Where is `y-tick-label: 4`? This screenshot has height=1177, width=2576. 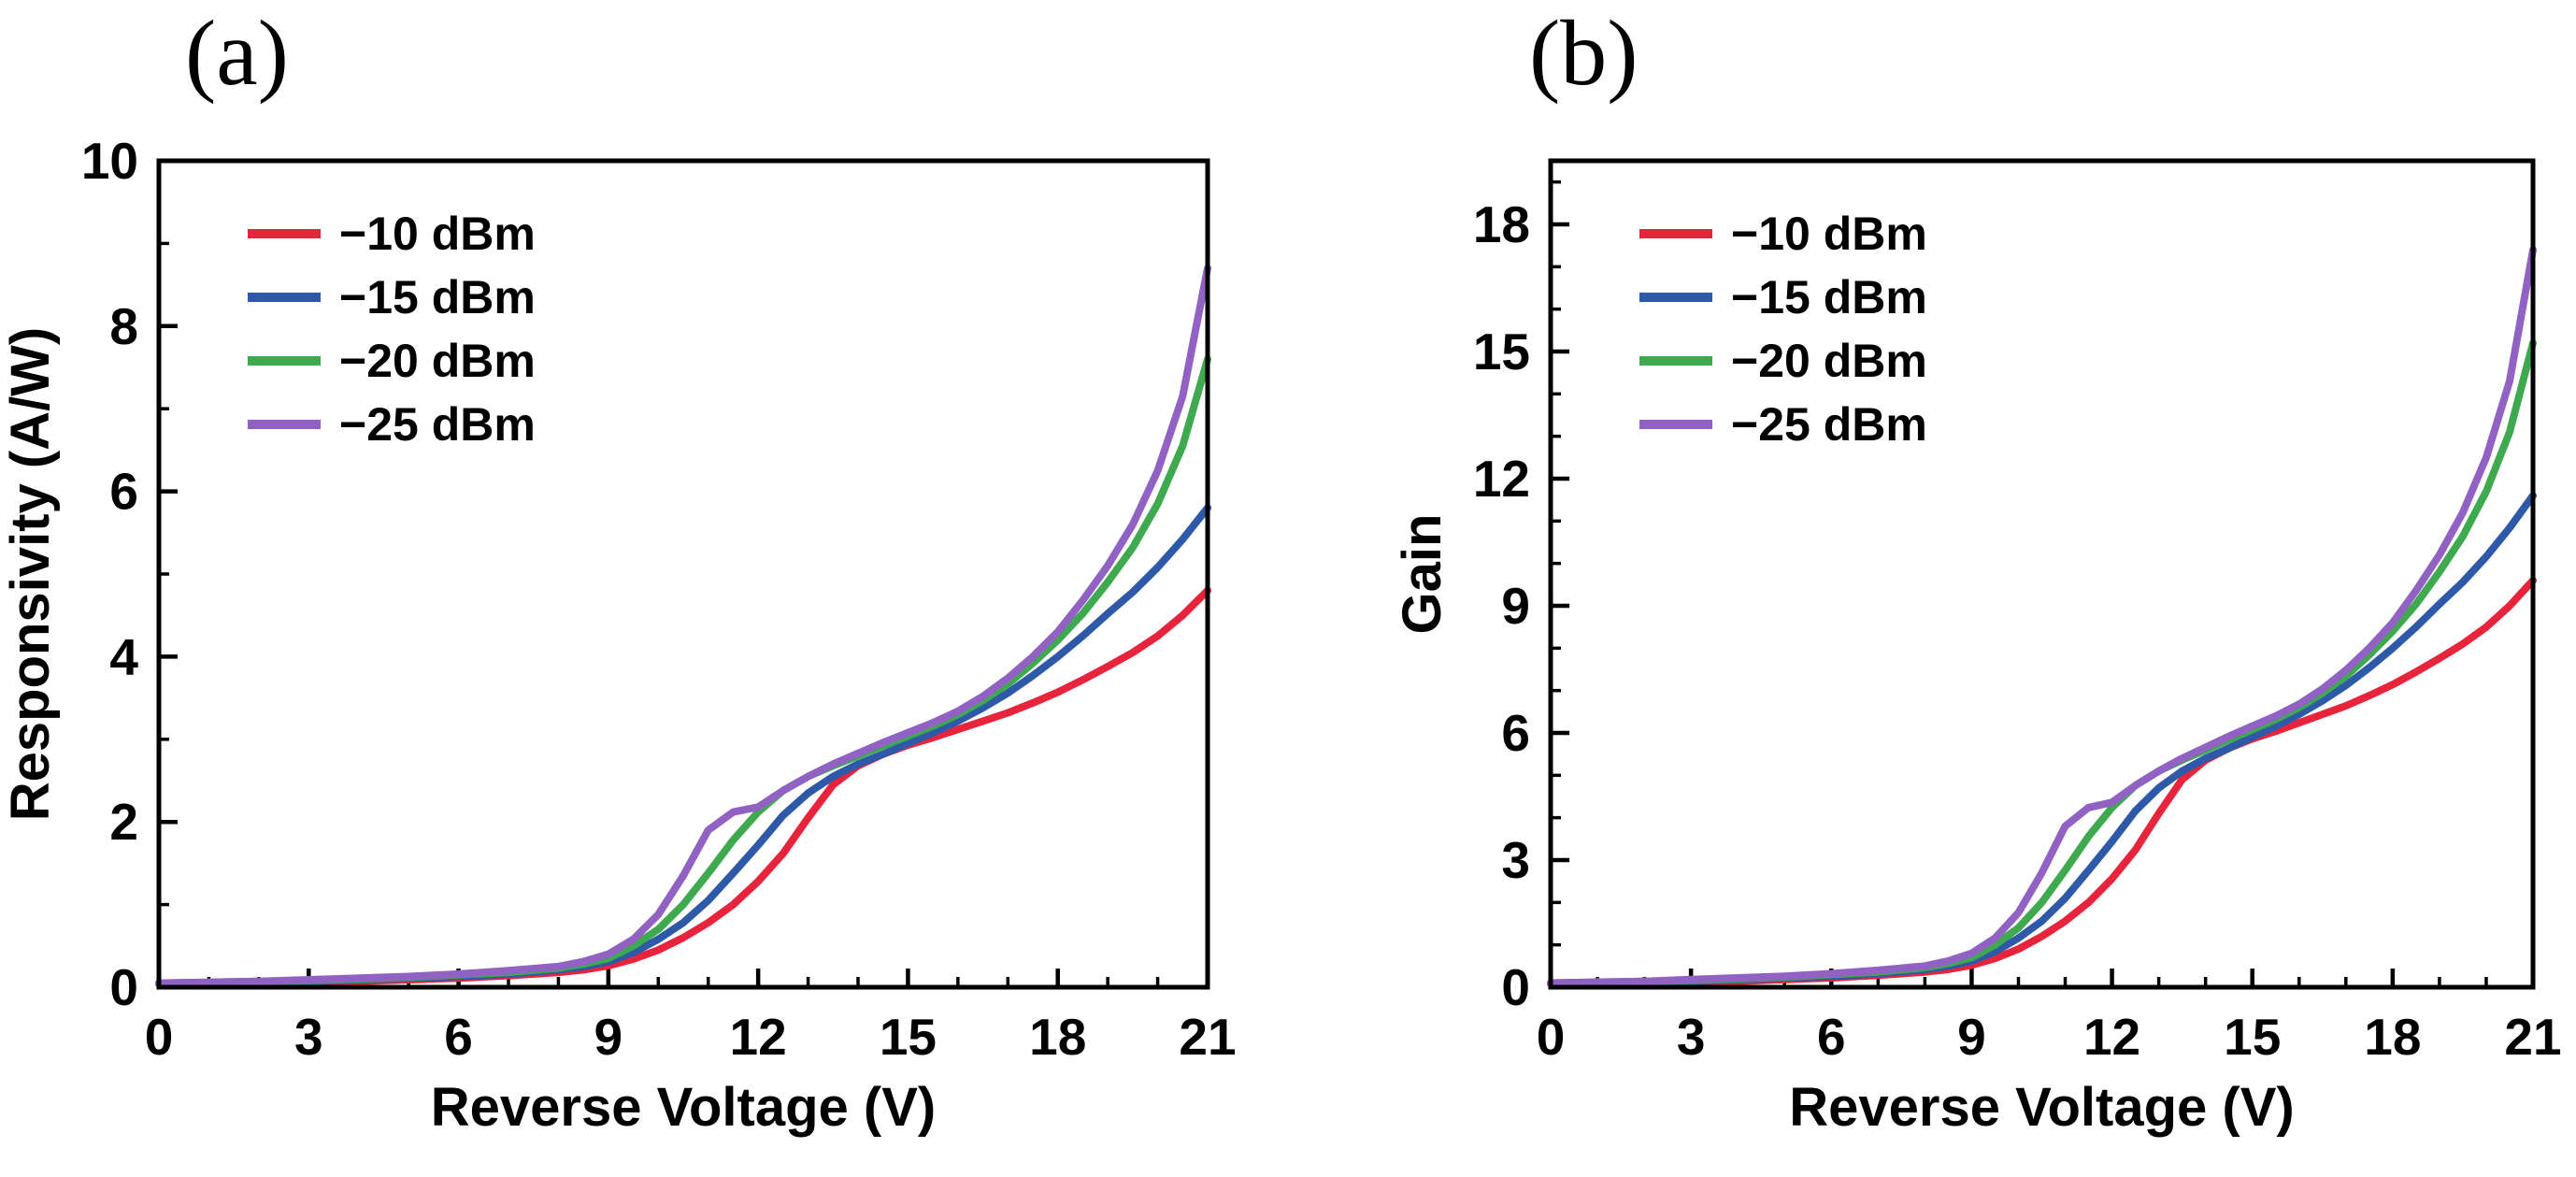 y-tick-label: 4 is located at coordinates (123, 656).